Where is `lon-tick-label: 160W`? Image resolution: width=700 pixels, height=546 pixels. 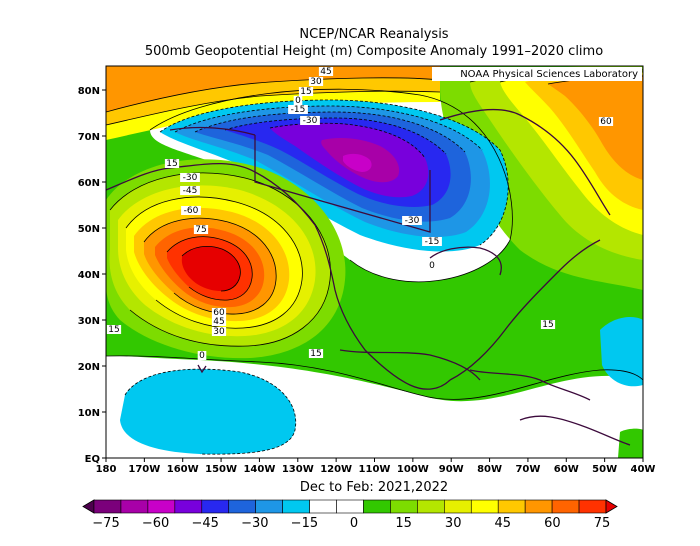
lon-tick-label: 160W is located at coordinates (183, 469).